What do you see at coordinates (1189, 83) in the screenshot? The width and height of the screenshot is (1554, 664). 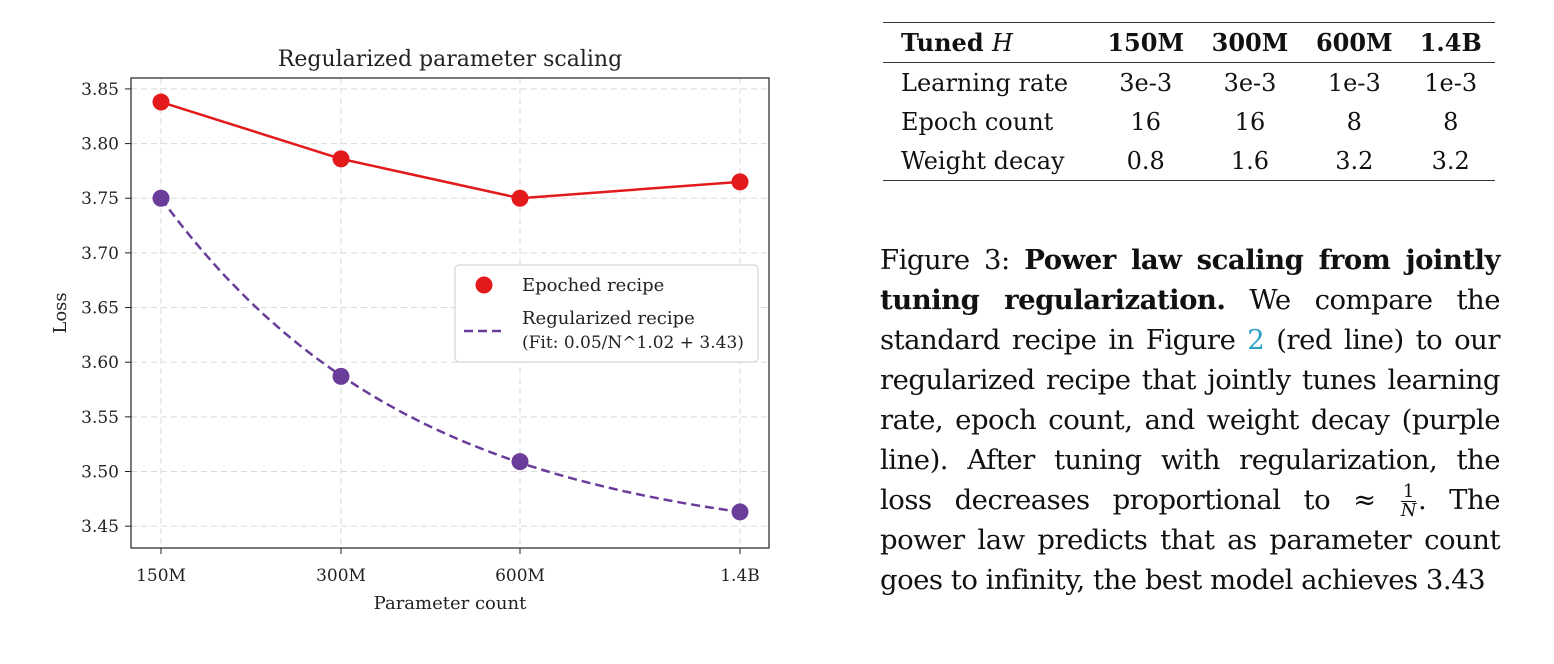 I see `table-row: Learning rate 3e-3 3e-3 1e-3 1e-3` at bounding box center [1189, 83].